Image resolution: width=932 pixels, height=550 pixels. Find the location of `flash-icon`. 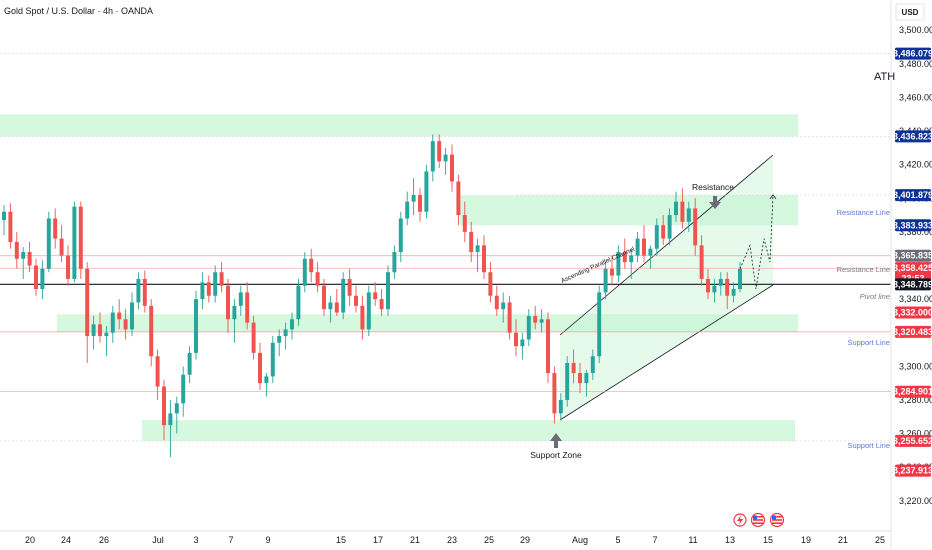

flash-icon is located at coordinates (740, 520).